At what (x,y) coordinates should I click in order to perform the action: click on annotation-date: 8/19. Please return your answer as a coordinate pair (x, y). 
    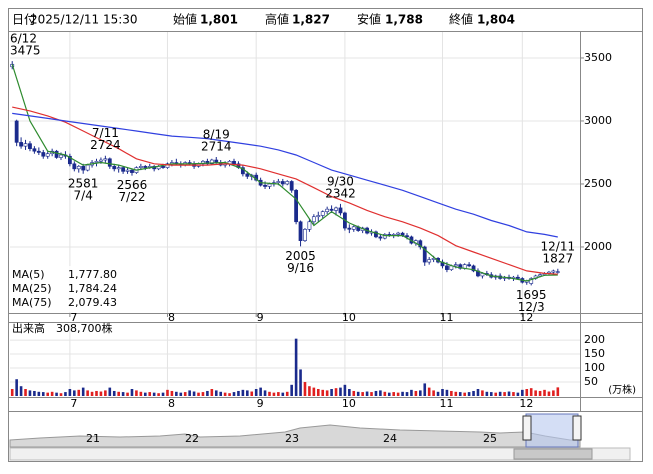
    Looking at the image, I should click on (216, 135).